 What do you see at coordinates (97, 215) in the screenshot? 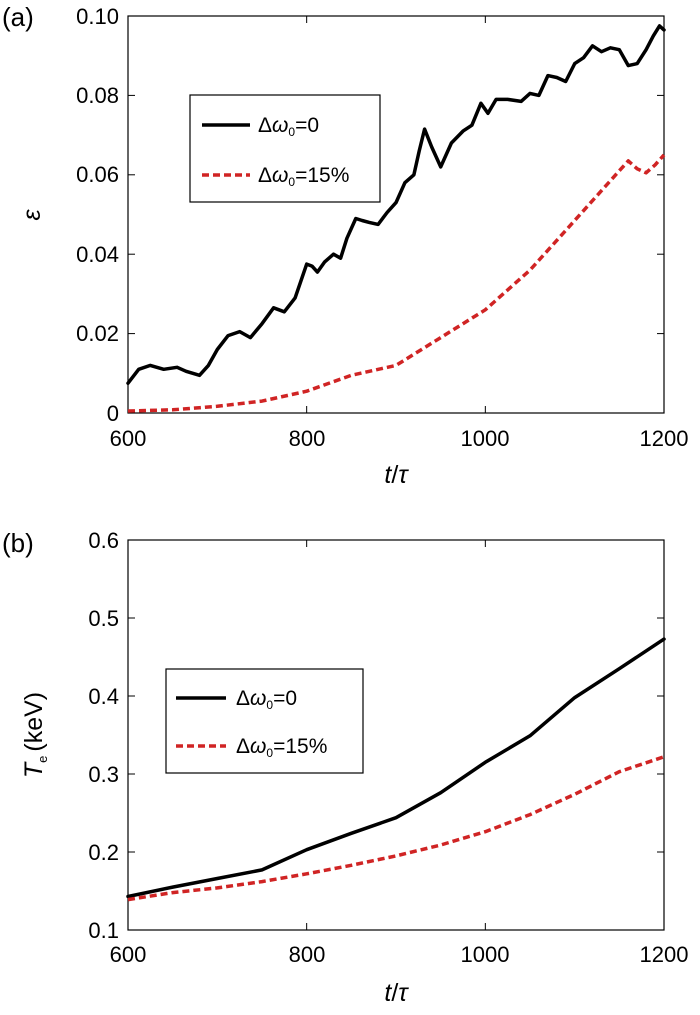
I see `panel-a-y-tick-labels: 0 0.02 0.04 0.06 0.08 0.10` at bounding box center [97, 215].